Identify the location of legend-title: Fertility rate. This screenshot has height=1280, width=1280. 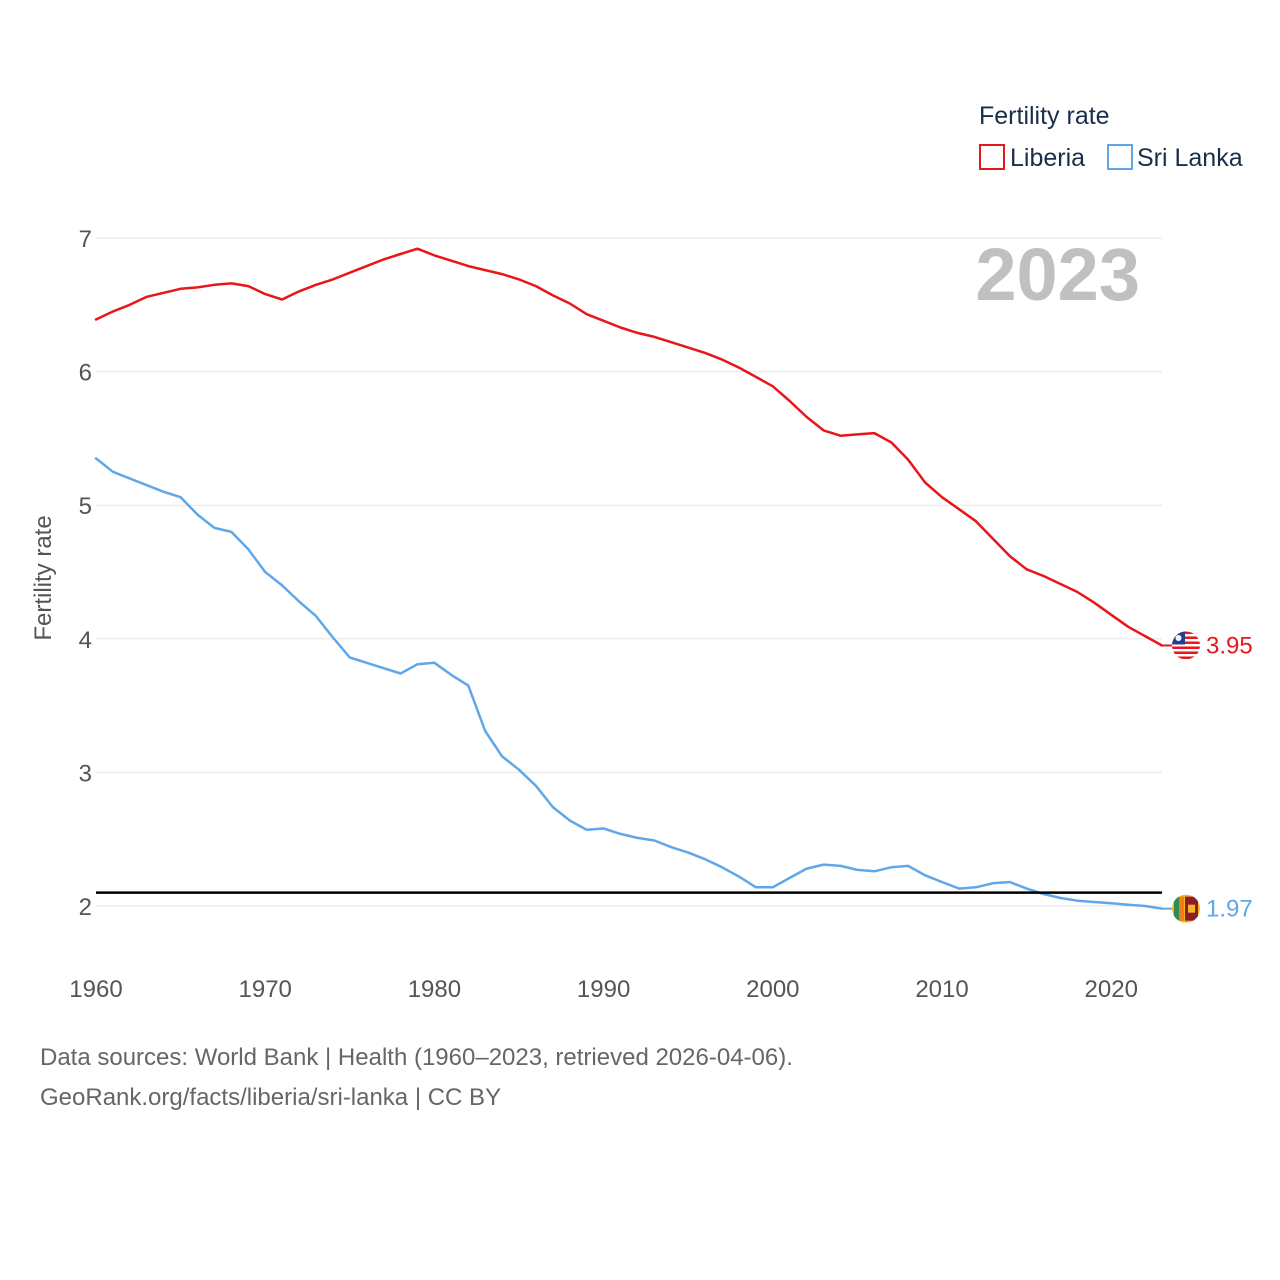
(1044, 116).